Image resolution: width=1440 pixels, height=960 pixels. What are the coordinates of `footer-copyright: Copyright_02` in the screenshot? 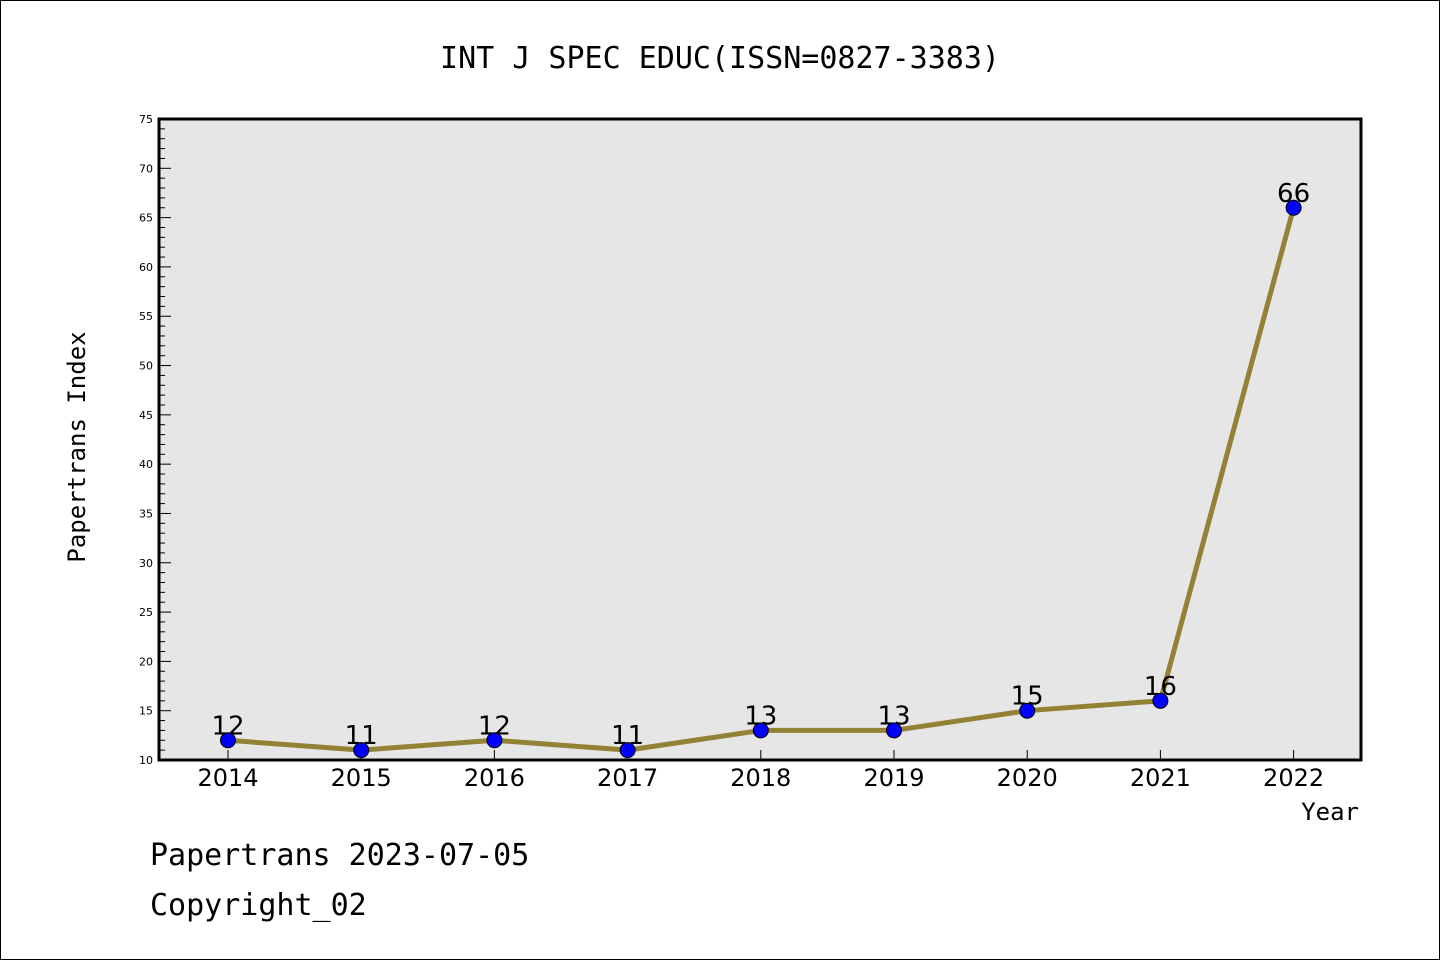 It's located at (258, 905).